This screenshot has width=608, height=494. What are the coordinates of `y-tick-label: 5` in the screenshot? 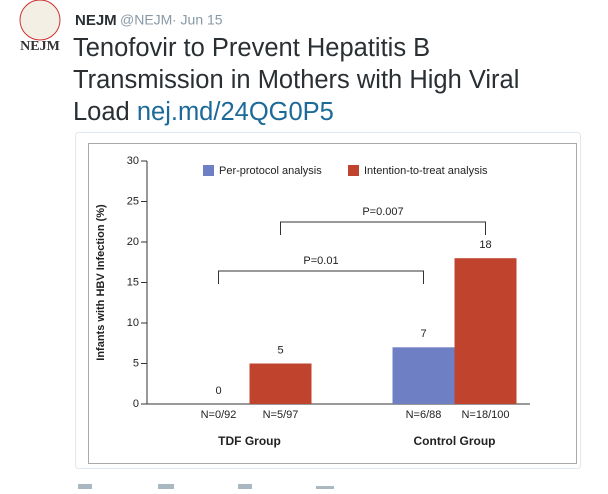 It's located at (136, 363).